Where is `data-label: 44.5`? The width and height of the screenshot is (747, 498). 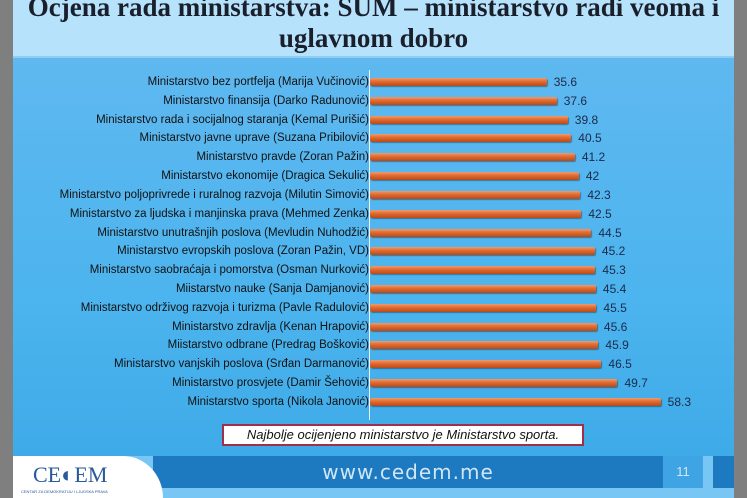 data-label: 44.5 is located at coordinates (610, 232).